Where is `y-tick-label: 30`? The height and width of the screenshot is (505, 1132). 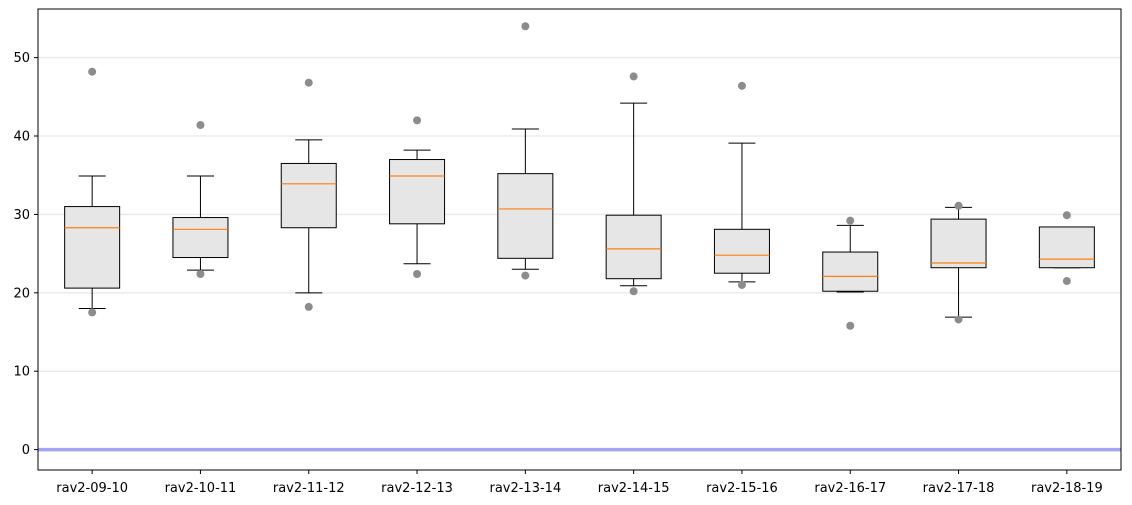 y-tick-label: 30 is located at coordinates (21, 215).